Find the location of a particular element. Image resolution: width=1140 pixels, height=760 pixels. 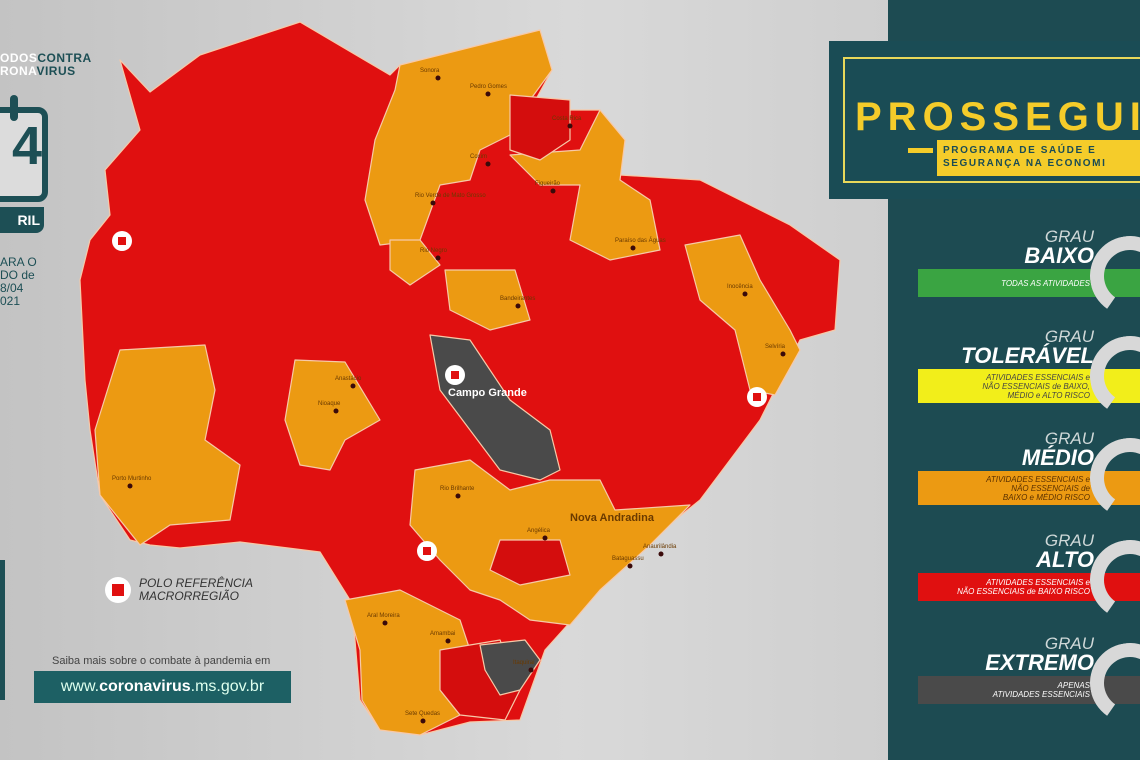

url-part: www. is located at coordinates (80, 686).